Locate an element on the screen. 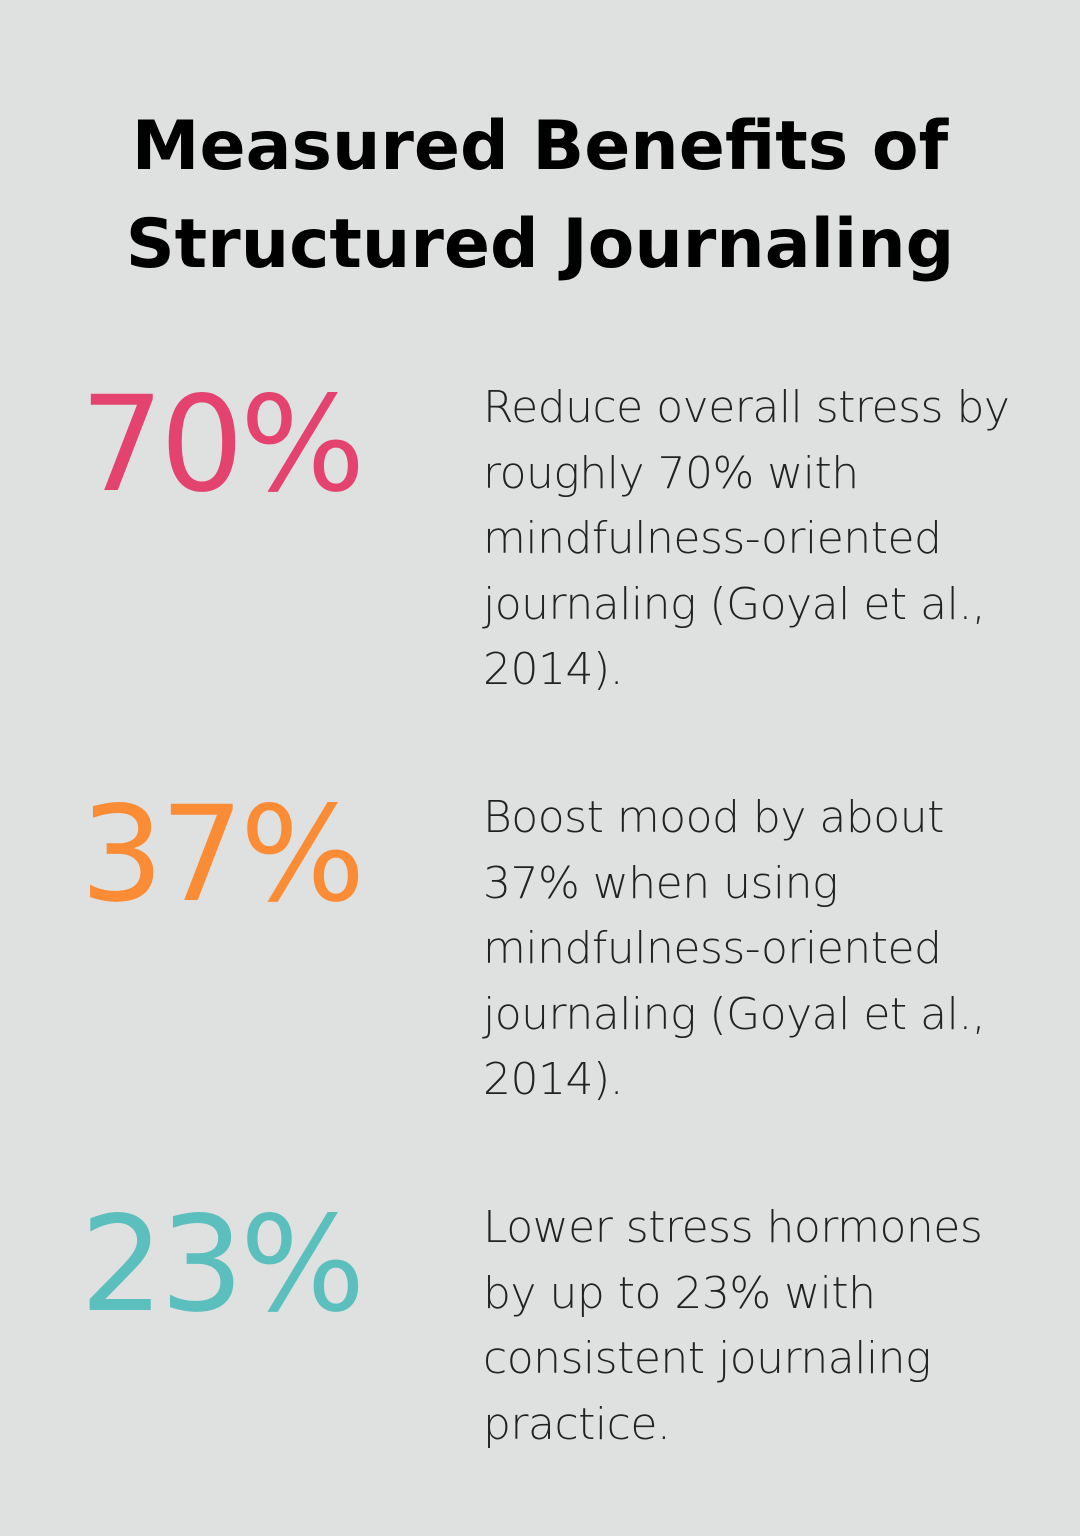 This screenshot has height=1536, width=1080. stat-value-stress: 70% is located at coordinates (222, 445).